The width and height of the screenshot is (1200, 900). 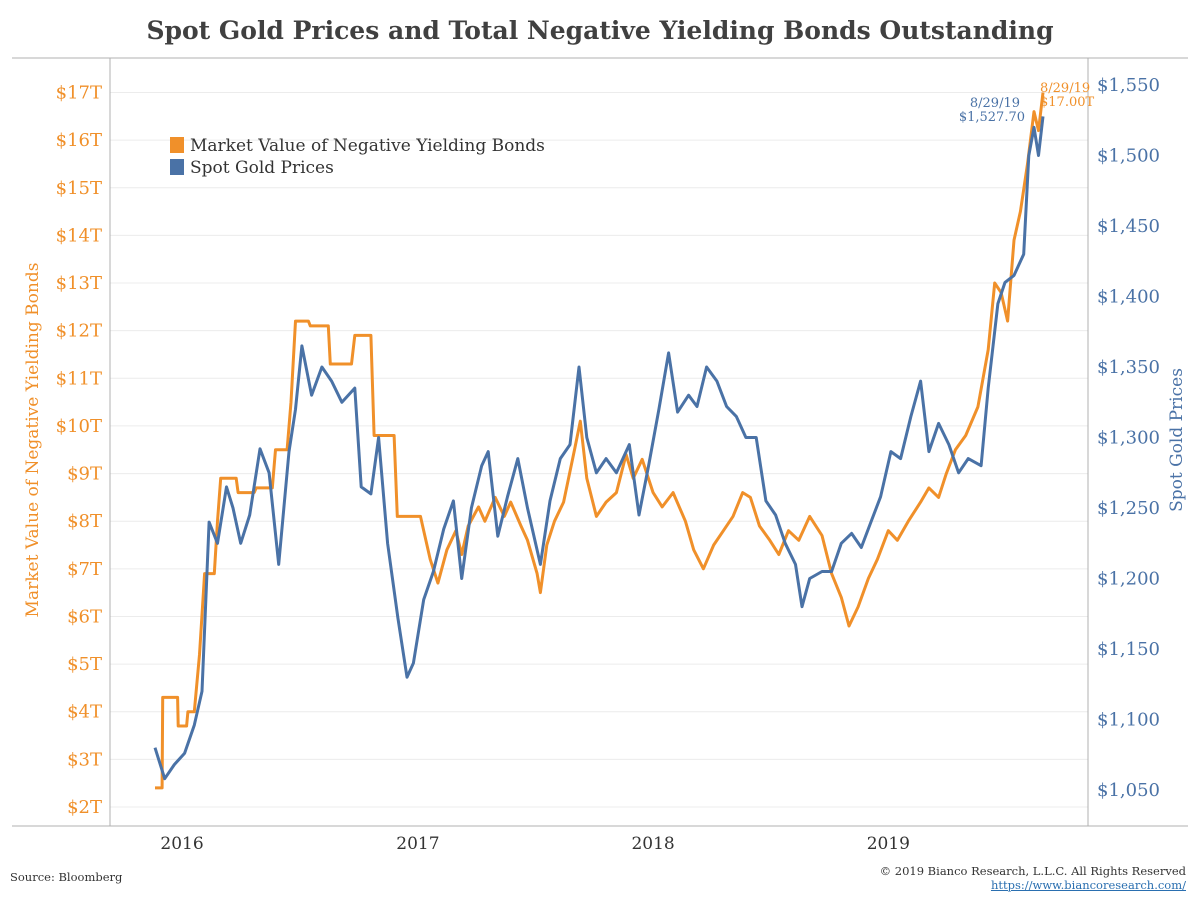 I want to click on x-axis-ticks: 2016 2017 2018 2019, so click(x=535, y=844).